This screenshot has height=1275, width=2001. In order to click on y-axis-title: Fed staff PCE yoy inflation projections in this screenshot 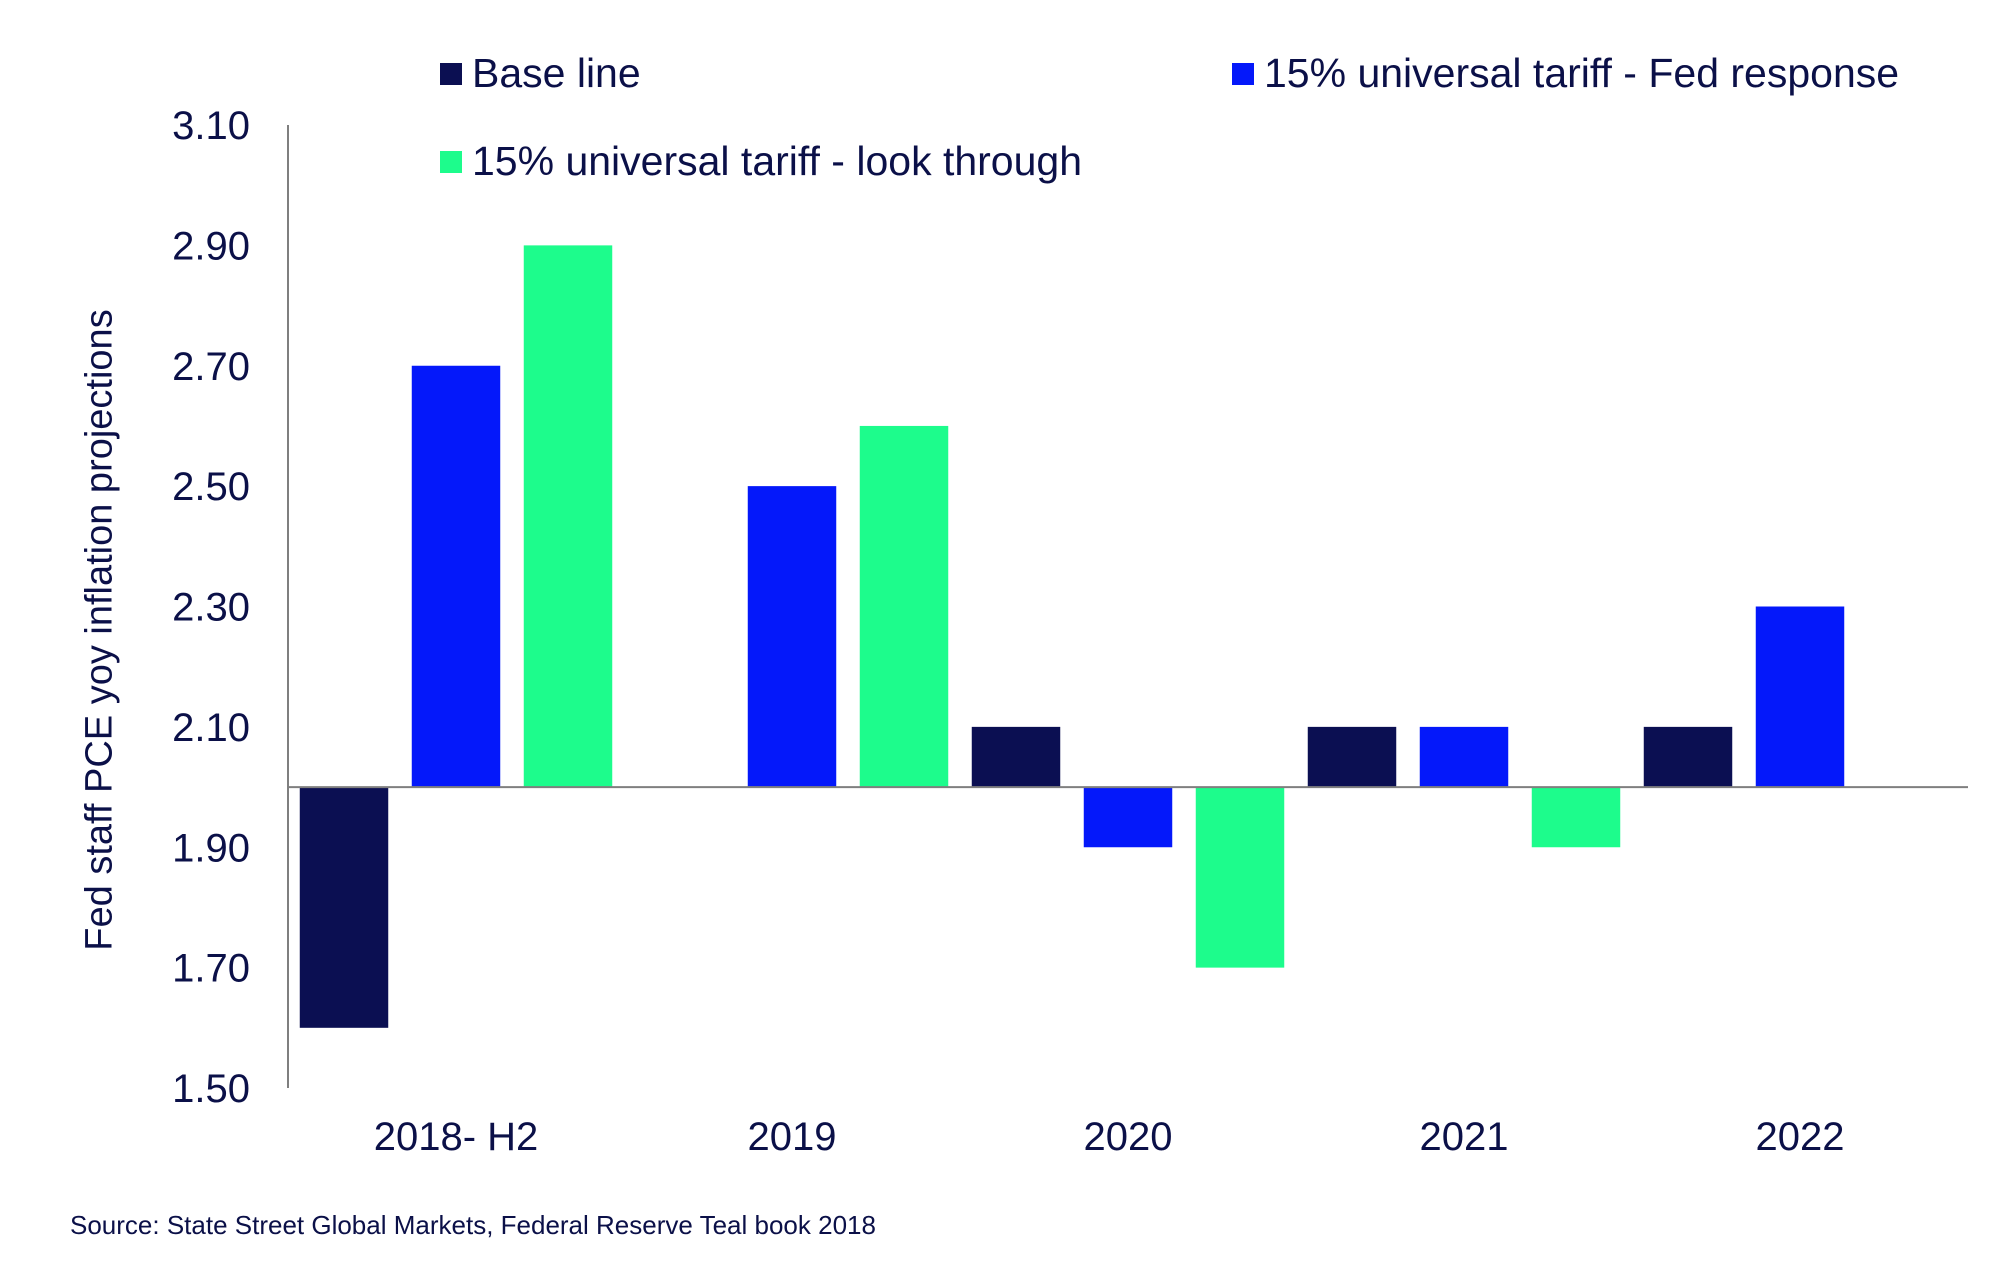, I will do `click(99, 630)`.